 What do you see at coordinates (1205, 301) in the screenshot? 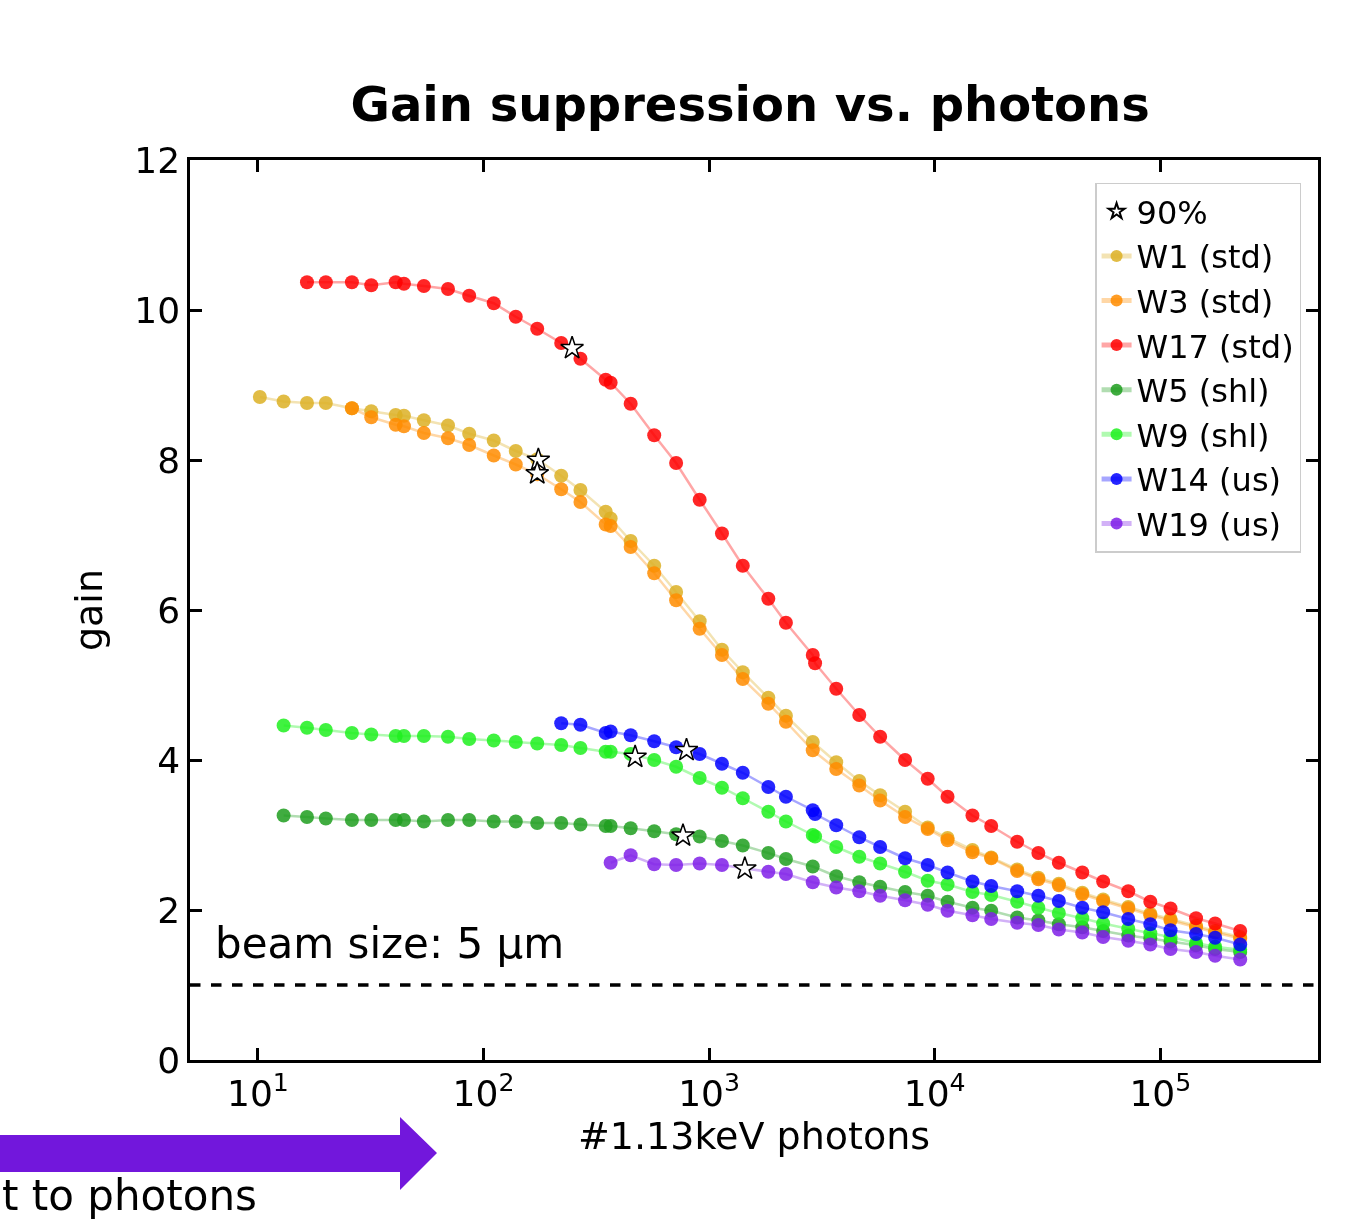
I see `legend-label: W3 (std)` at bounding box center [1205, 301].